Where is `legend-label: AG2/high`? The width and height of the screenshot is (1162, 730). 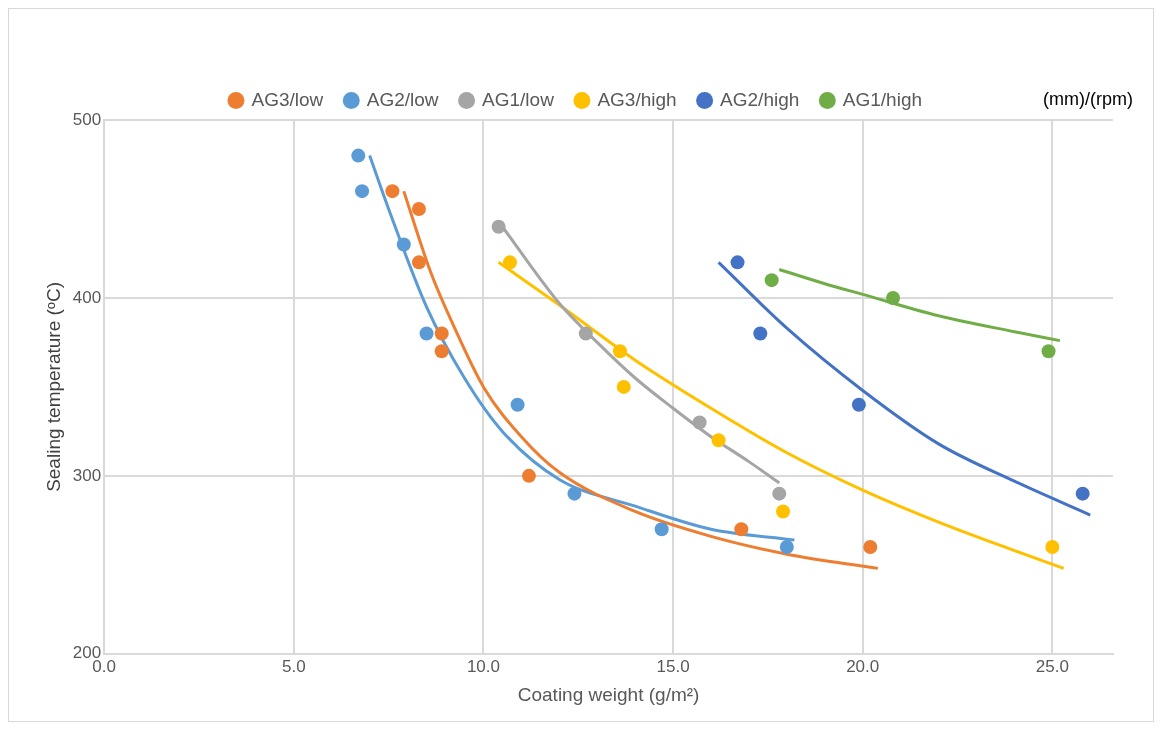
legend-label: AG2/high is located at coordinates (760, 99).